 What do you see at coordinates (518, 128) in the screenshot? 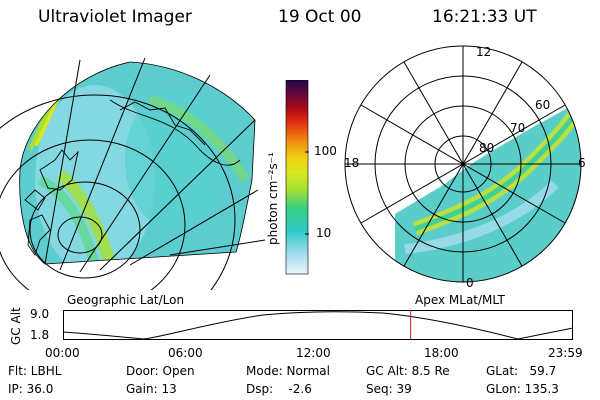
I see `lat-label-70: 70` at bounding box center [518, 128].